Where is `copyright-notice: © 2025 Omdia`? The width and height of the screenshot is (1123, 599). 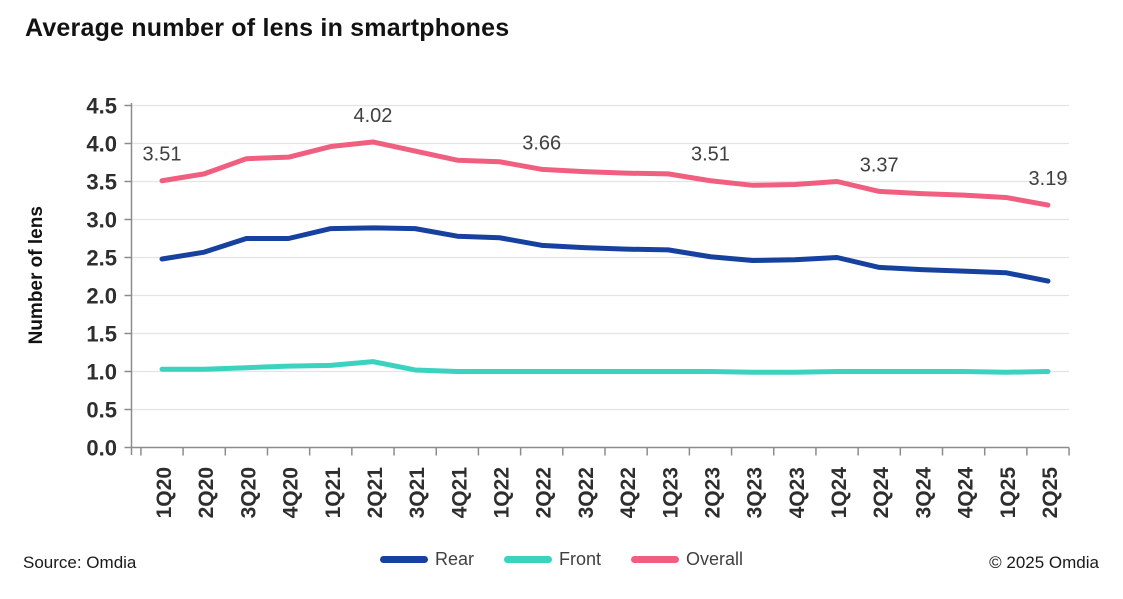
copyright-notice: © 2025 Omdia is located at coordinates (1044, 562).